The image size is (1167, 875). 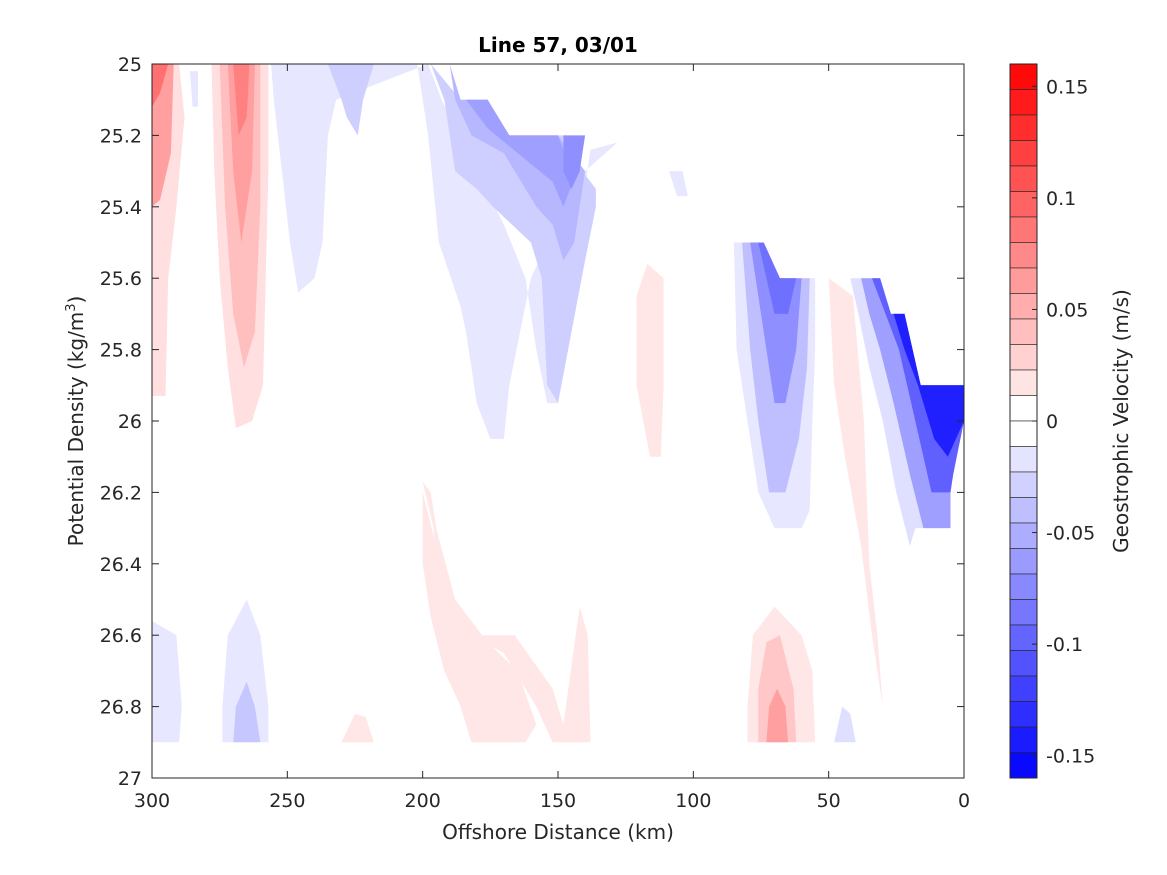 I want to click on colorbar-tick-label: 0.1, so click(x=1061, y=199).